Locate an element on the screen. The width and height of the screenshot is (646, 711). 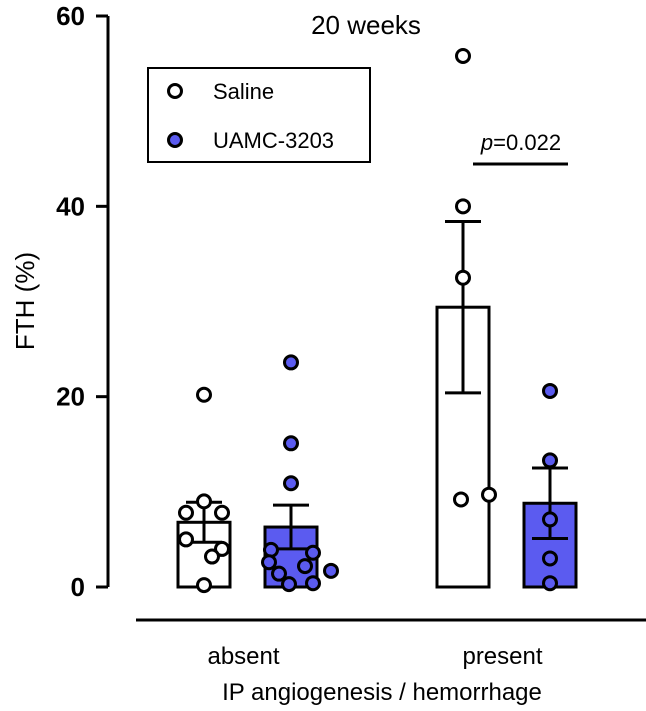
significance-annotation: p=0.022 is located at coordinates (520, 148).